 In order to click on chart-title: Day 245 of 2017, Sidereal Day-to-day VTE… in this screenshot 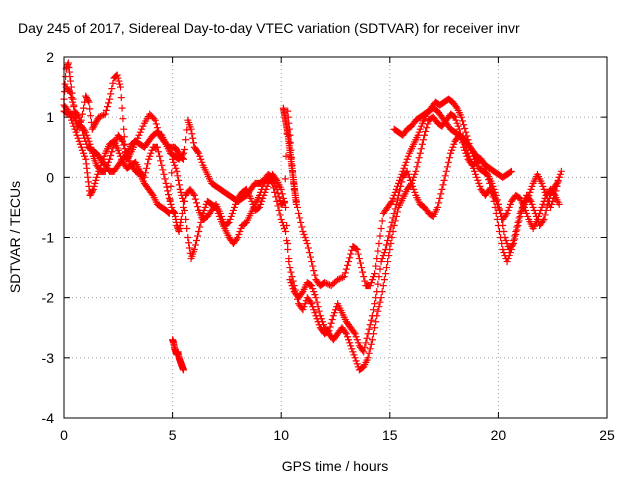, I will do `click(269, 28)`.